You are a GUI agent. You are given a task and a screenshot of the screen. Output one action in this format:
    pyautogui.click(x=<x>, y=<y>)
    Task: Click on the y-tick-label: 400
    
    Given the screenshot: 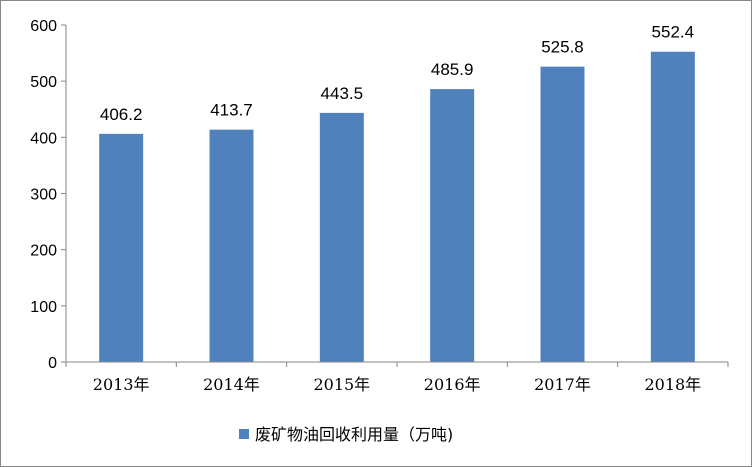 What is the action you would take?
    pyautogui.click(x=43, y=138)
    